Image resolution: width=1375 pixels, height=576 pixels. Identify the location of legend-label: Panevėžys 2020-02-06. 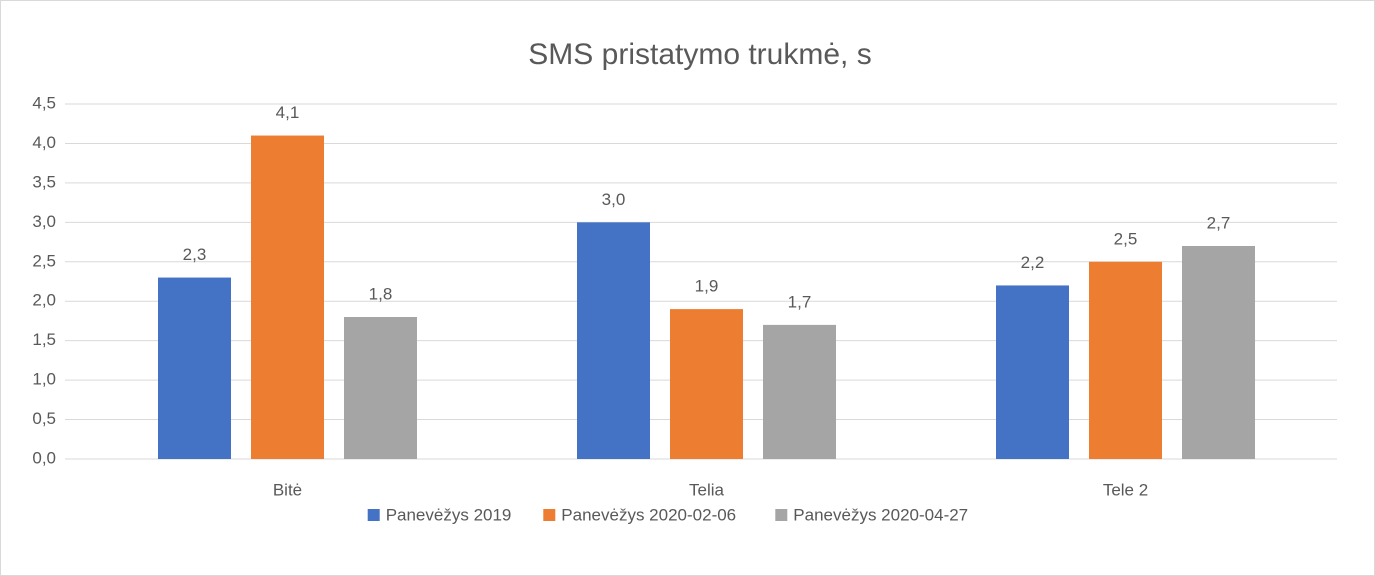
(648, 514).